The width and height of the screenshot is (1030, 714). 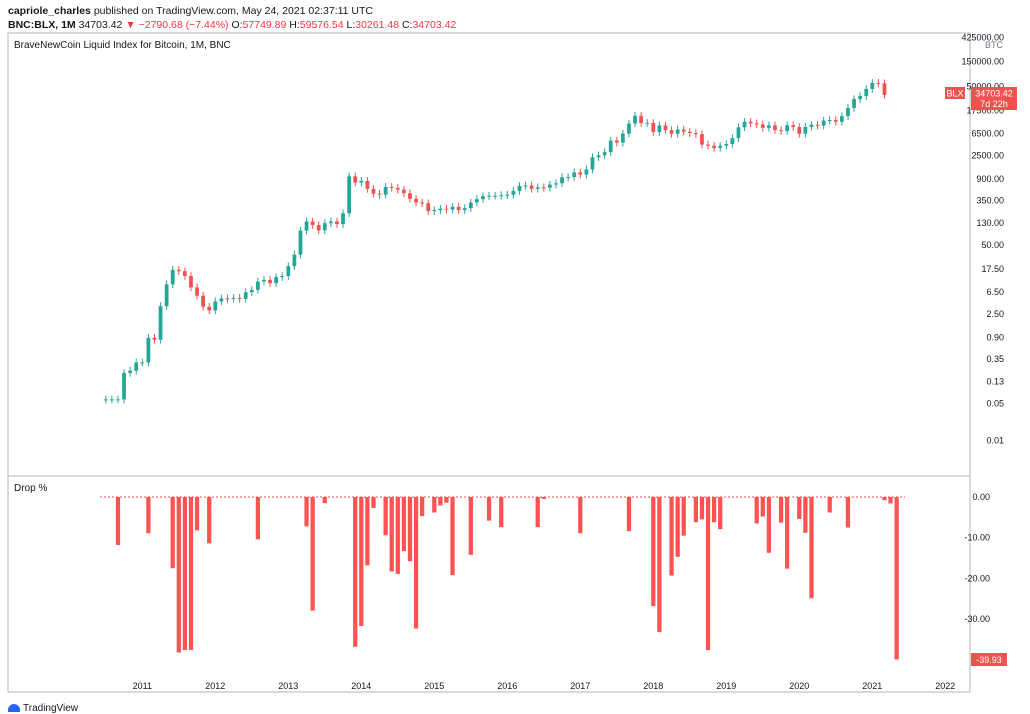 What do you see at coordinates (995, 441) in the screenshot?
I see `price-tick-label: 0.01` at bounding box center [995, 441].